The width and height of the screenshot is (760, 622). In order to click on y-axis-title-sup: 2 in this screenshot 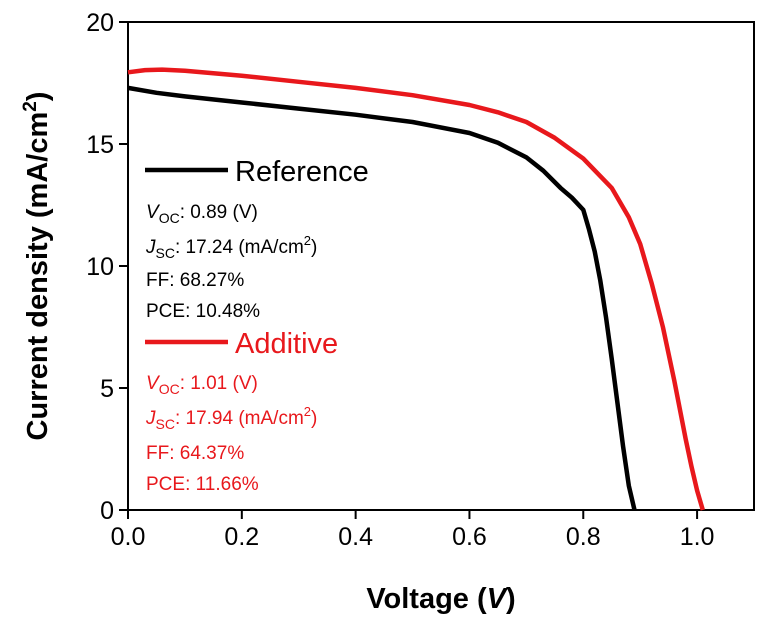, I will do `click(30, 106)`.